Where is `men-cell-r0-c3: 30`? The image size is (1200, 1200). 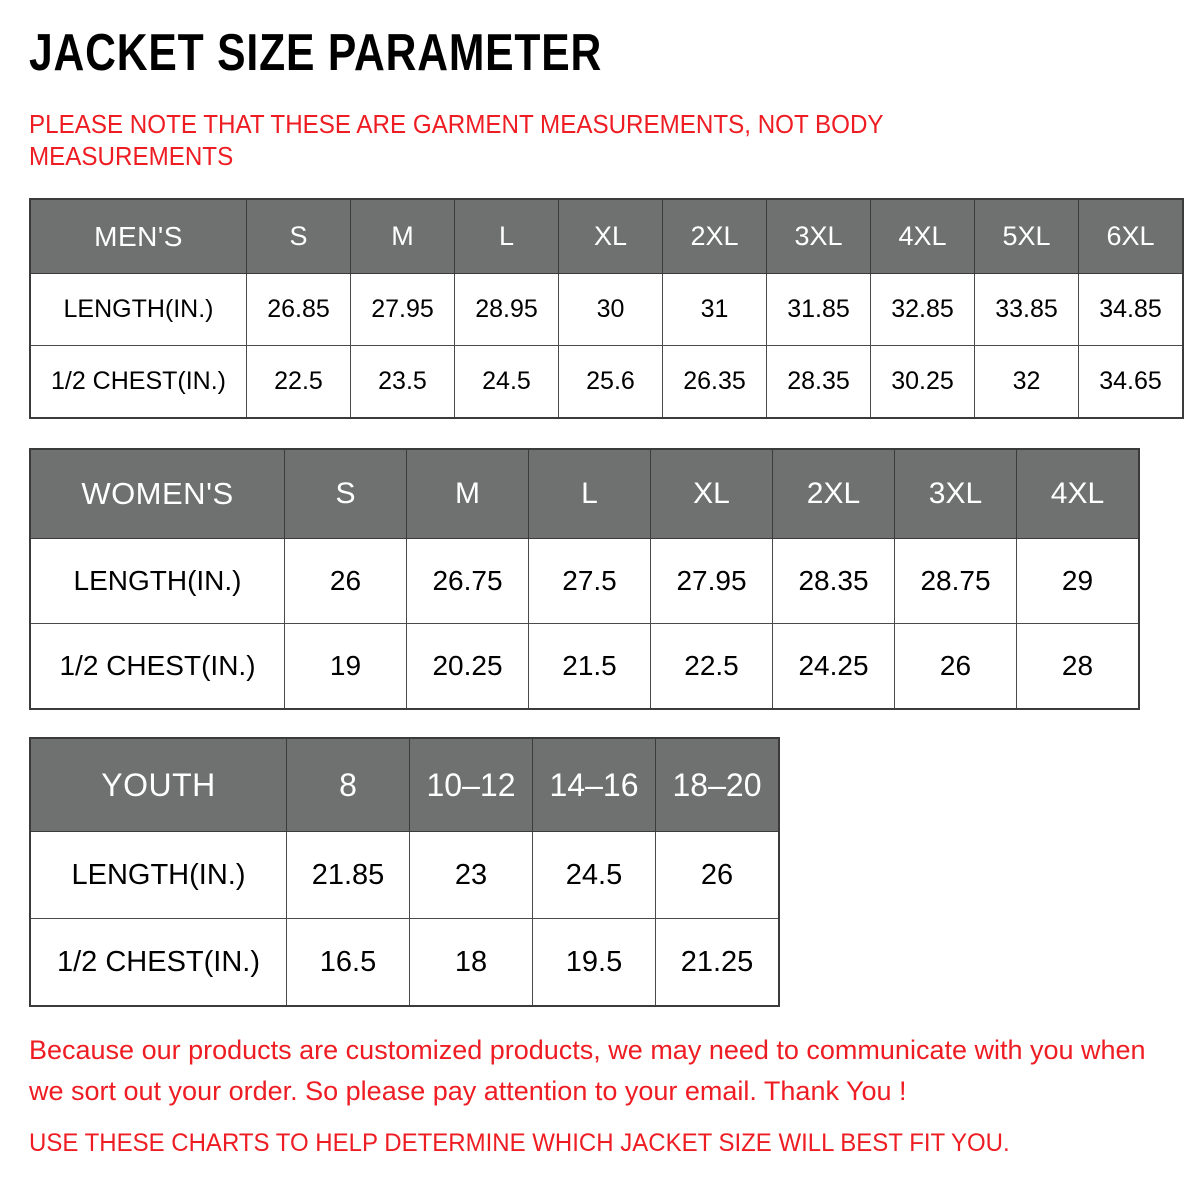
men-cell-r0-c3: 30 is located at coordinates (610, 309).